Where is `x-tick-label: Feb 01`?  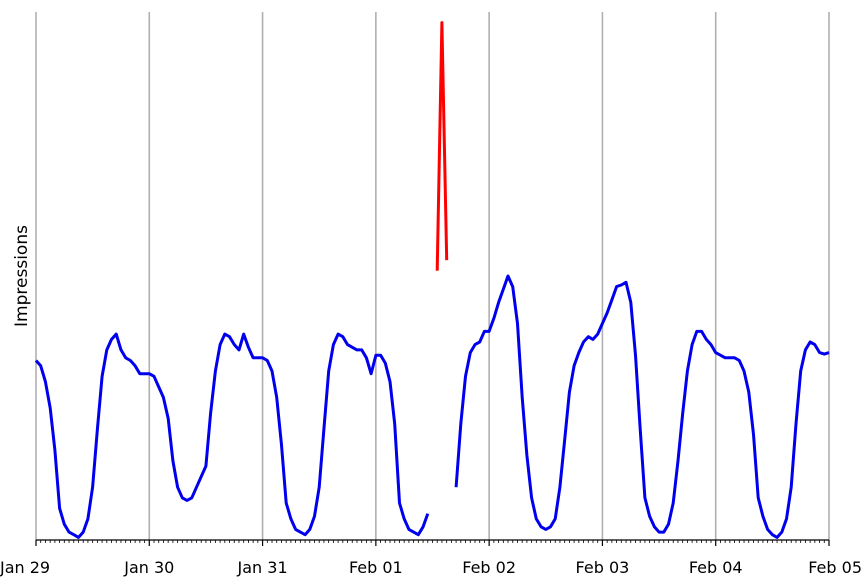
x-tick-label: Feb 01 is located at coordinates (376, 567).